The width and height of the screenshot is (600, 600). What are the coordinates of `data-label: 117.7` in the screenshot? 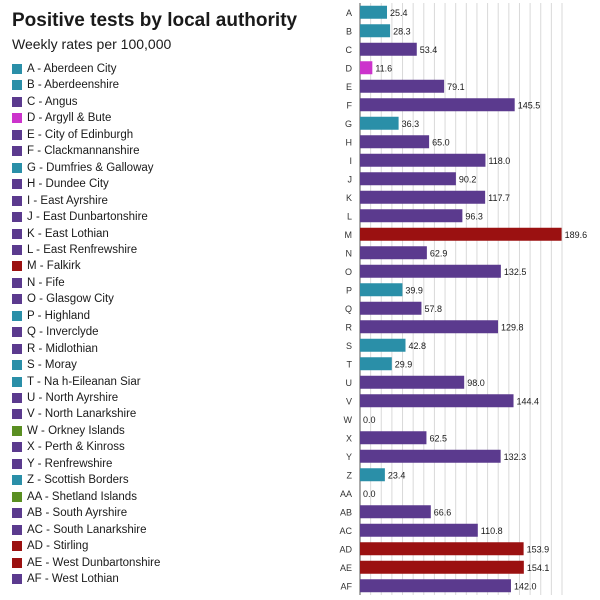 It's located at (499, 198).